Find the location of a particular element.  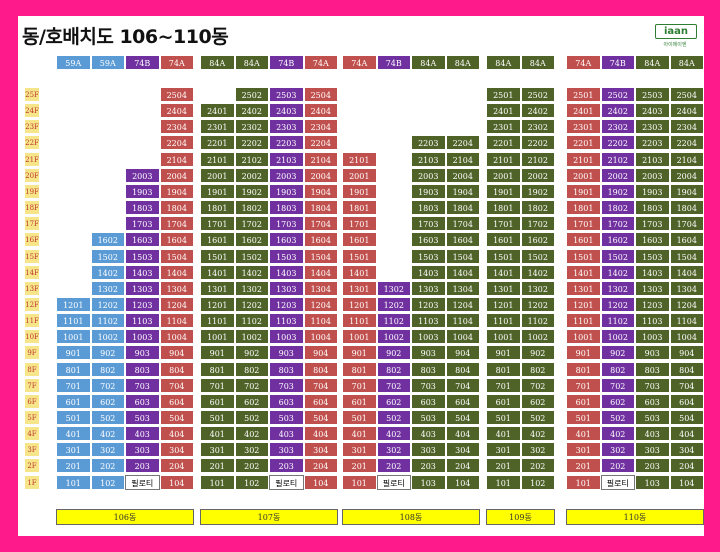

unit-cell: 403 is located at coordinates (286, 434).